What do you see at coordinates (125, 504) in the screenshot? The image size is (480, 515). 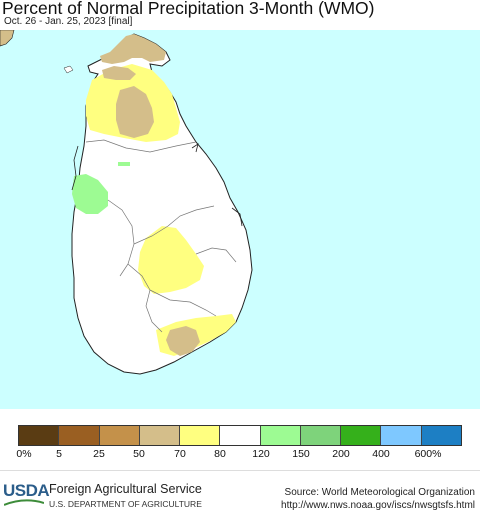 I see `department-name: U.S. DEPARTMENT OF AGRICULTURE` at bounding box center [125, 504].